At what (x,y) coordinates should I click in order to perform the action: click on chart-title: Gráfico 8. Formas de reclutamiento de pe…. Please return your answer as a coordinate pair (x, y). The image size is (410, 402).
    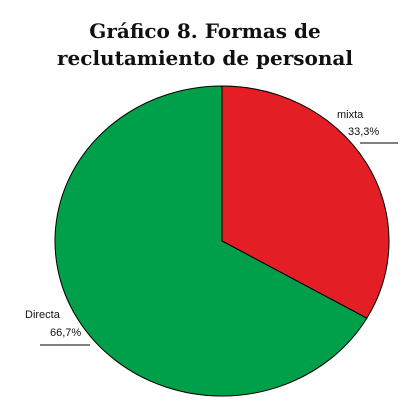
    Looking at the image, I should click on (205, 44).